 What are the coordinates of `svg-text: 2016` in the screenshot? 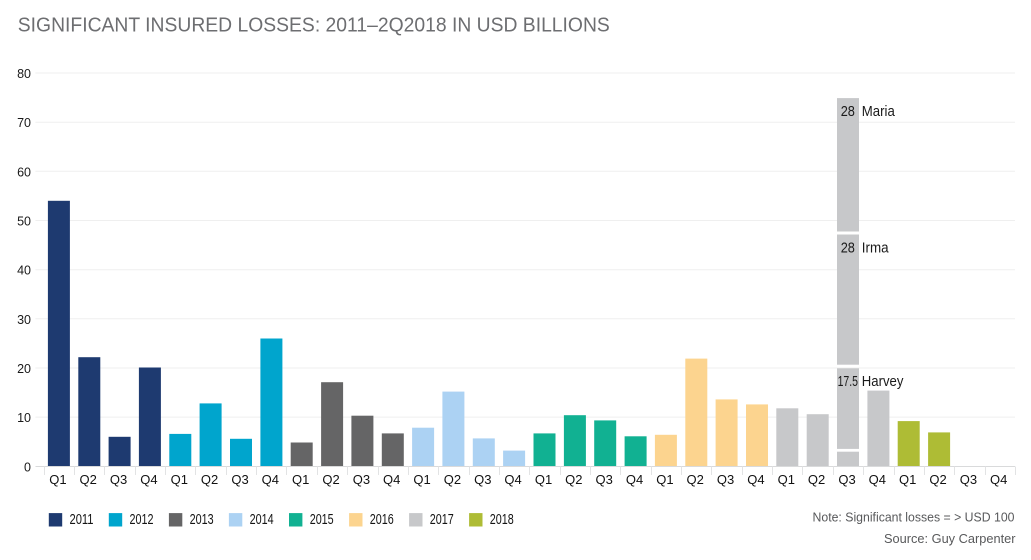 It's located at (382, 520).